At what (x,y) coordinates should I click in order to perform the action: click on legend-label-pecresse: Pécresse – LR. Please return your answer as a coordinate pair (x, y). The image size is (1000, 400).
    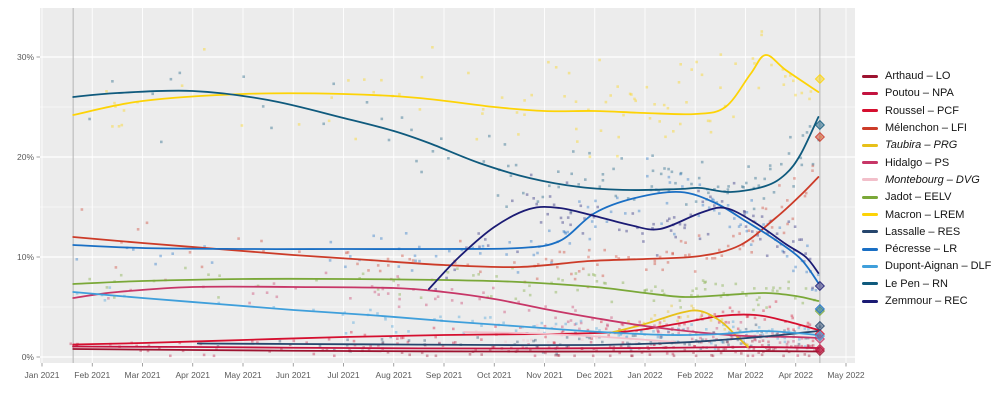
    Looking at the image, I should click on (921, 249).